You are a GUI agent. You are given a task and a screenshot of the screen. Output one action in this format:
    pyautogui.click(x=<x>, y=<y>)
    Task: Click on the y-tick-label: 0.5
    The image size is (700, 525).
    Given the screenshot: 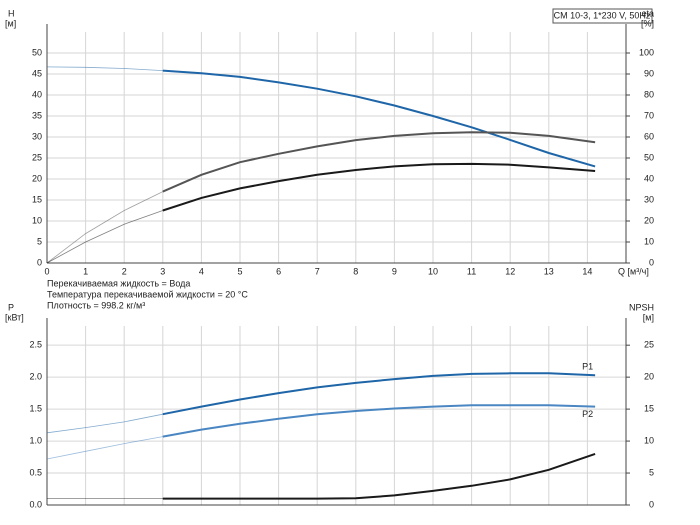 What is the action you would take?
    pyautogui.click(x=35, y=472)
    